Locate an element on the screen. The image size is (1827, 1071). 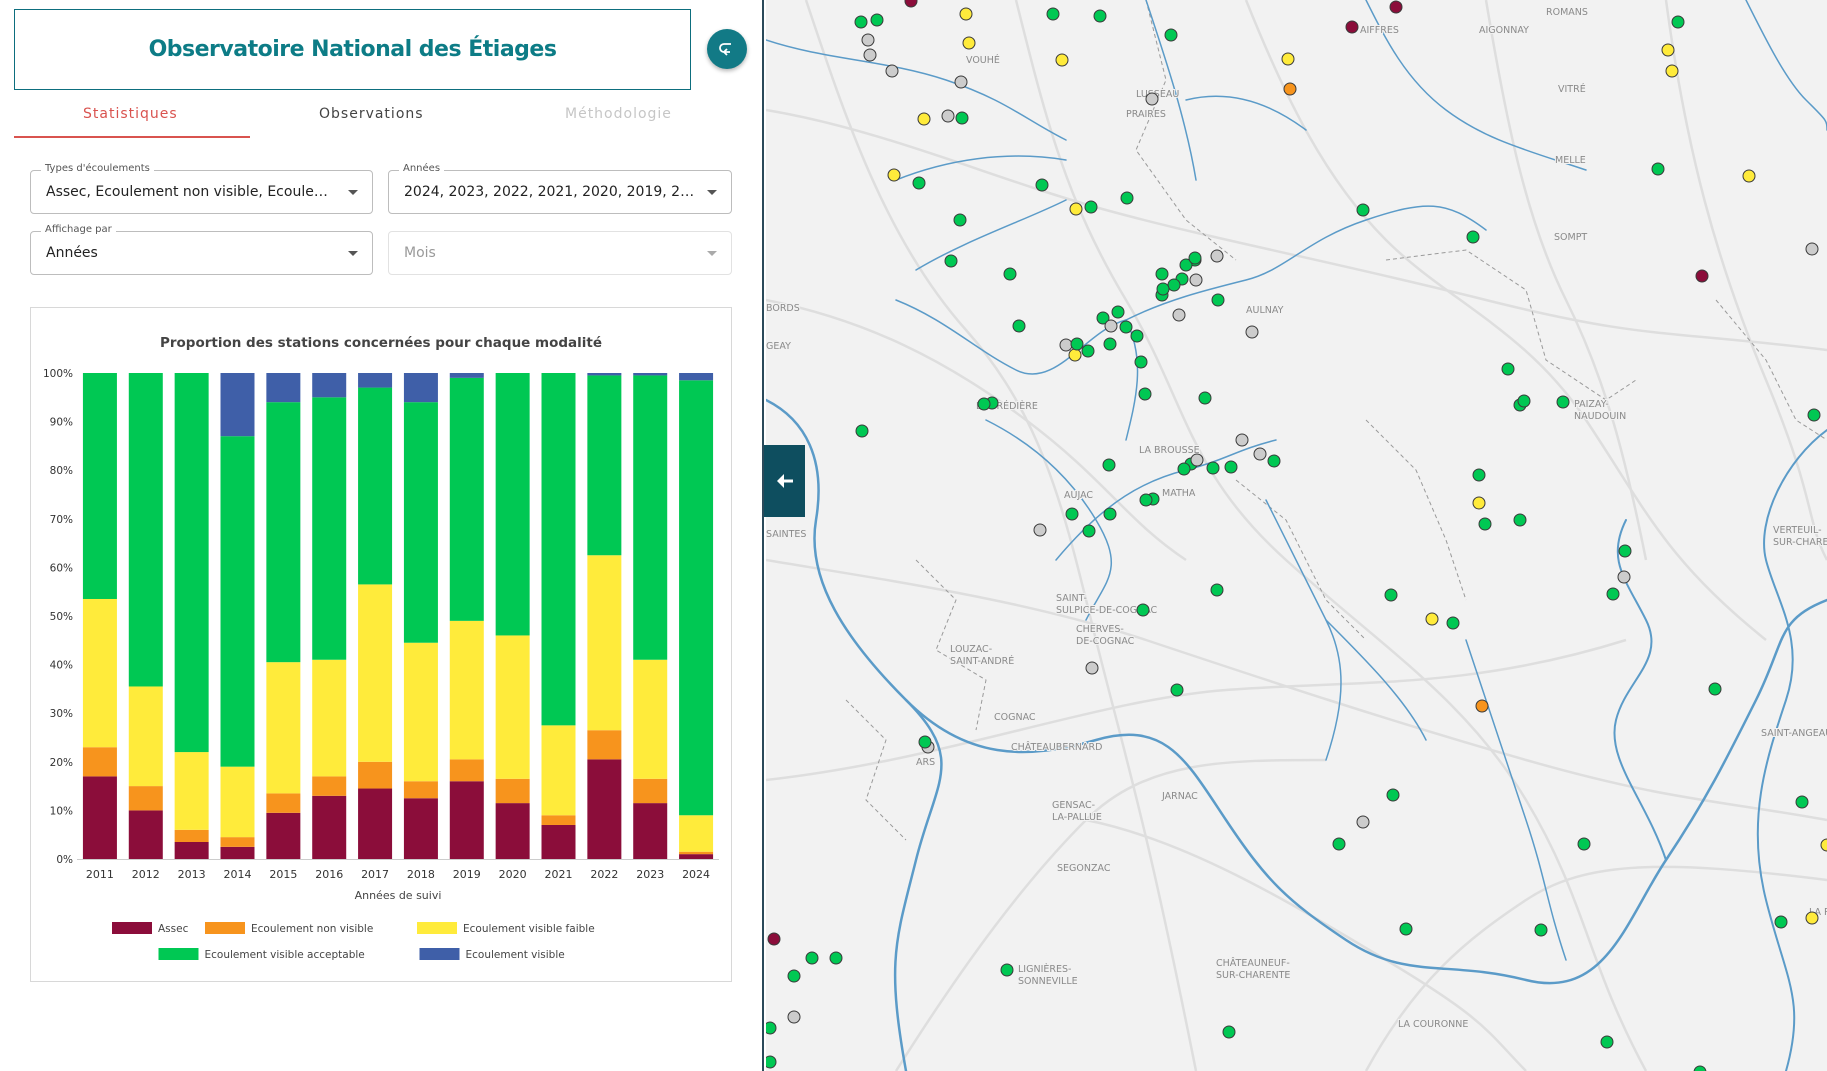
collapse-panel-button is located at coordinates (784, 481).